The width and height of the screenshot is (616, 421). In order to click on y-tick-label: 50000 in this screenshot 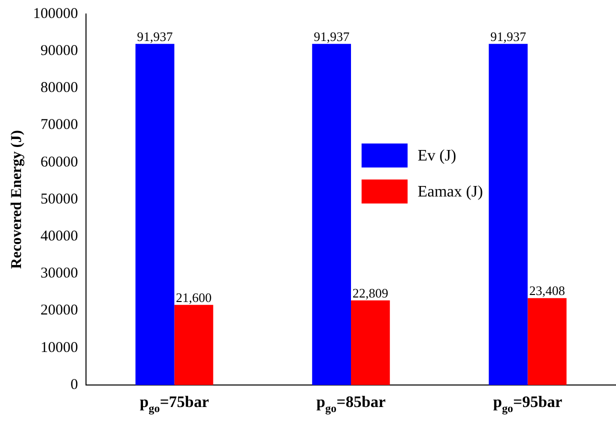, I will do `click(59, 199)`.